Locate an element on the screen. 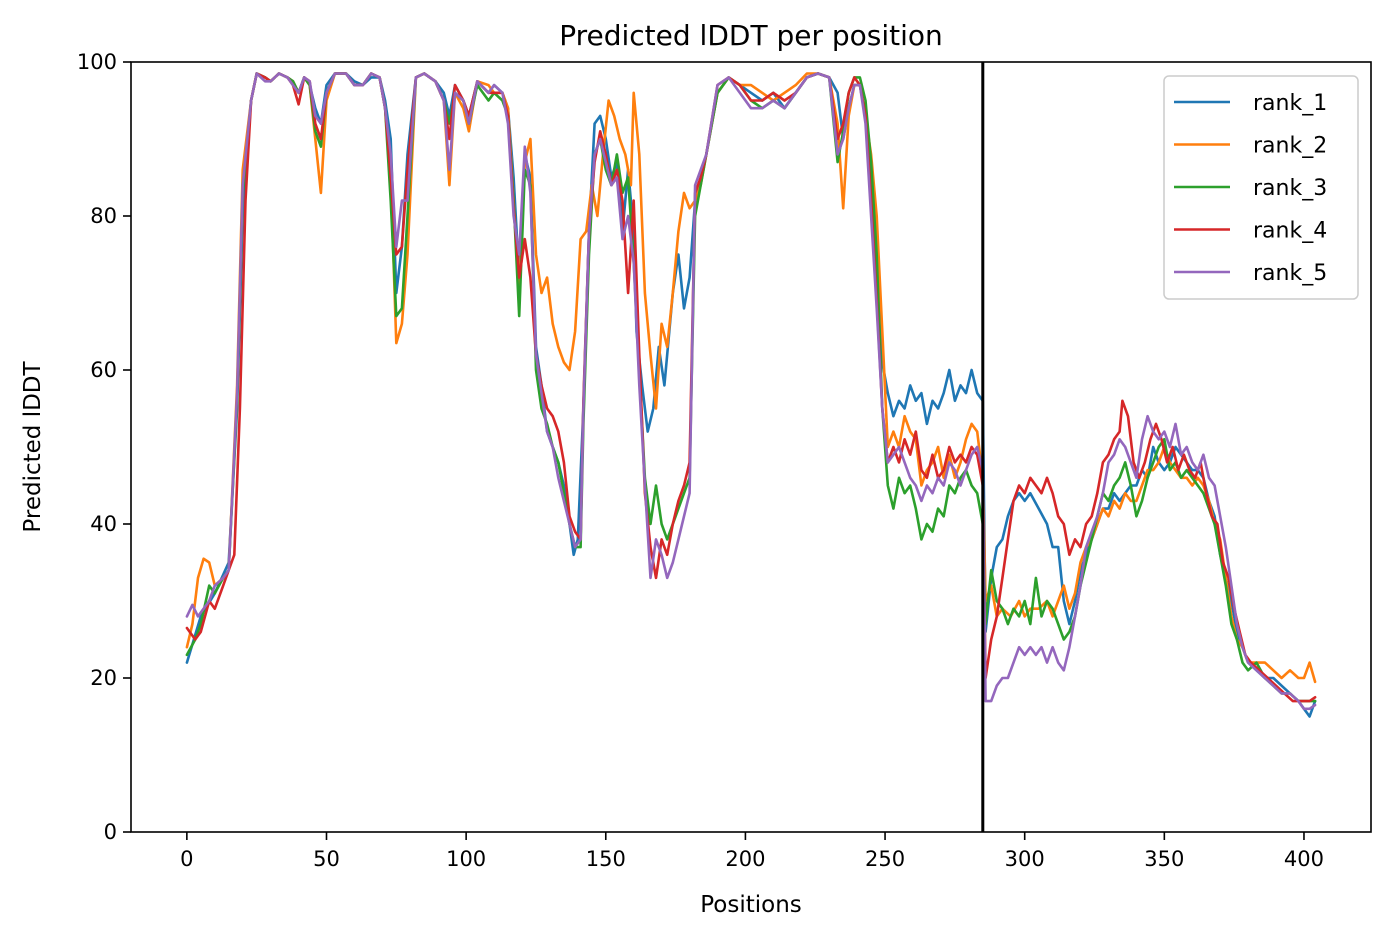 Image resolution: width=1391 pixels, height=939 pixels. x-tick-label: 0 is located at coordinates (186, 859).